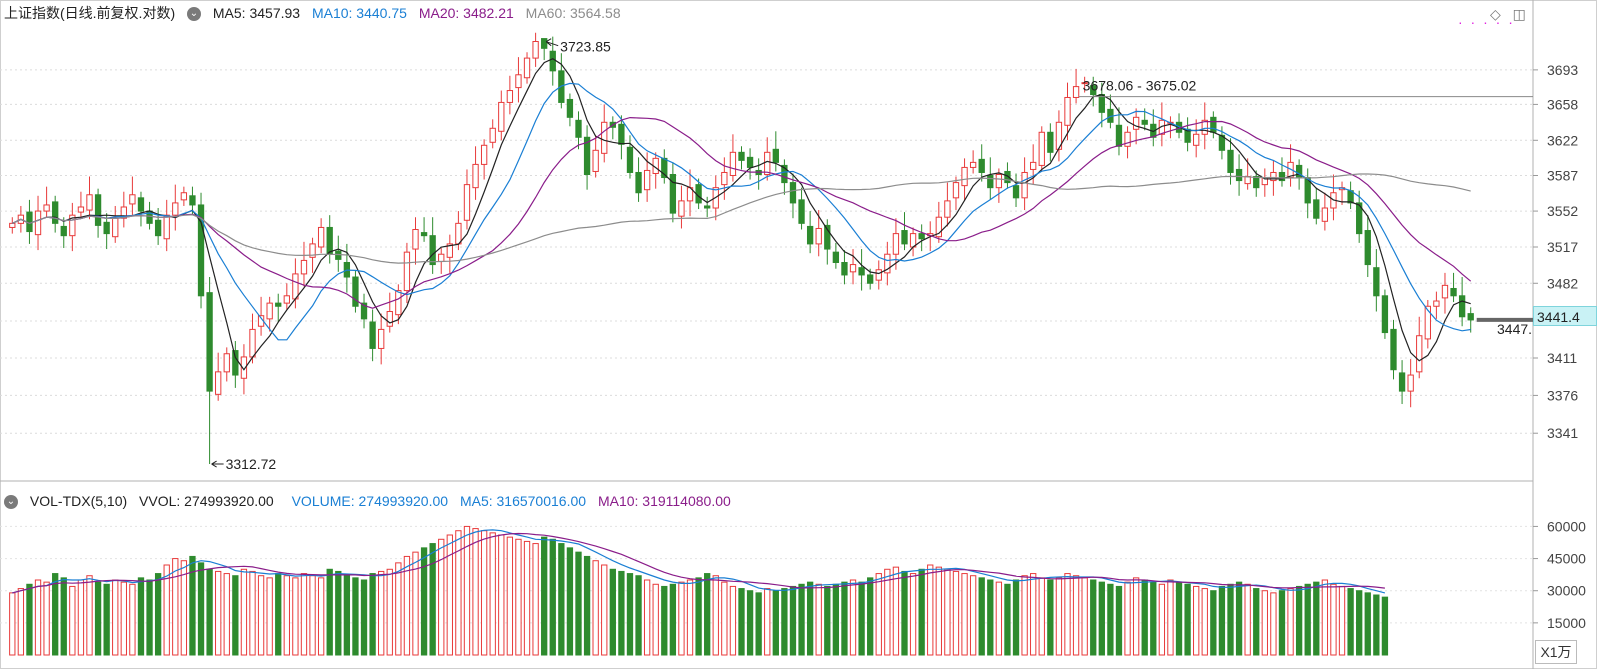  Describe the element at coordinates (1556, 652) in the screenshot. I see `scale-unit-button: X1万` at that location.